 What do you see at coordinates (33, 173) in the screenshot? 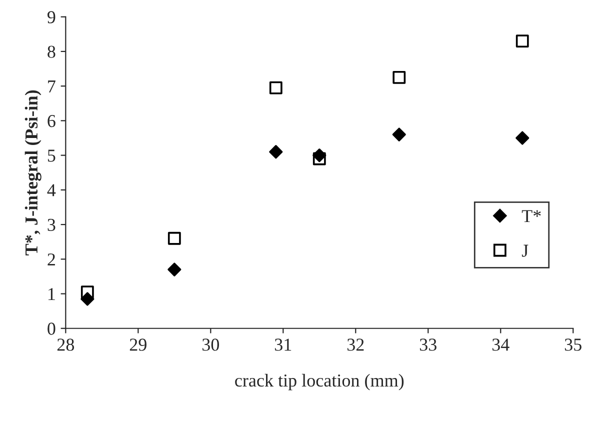
I see `y-axis-title: T*, J-integral (Psi-in)` at bounding box center [33, 173].